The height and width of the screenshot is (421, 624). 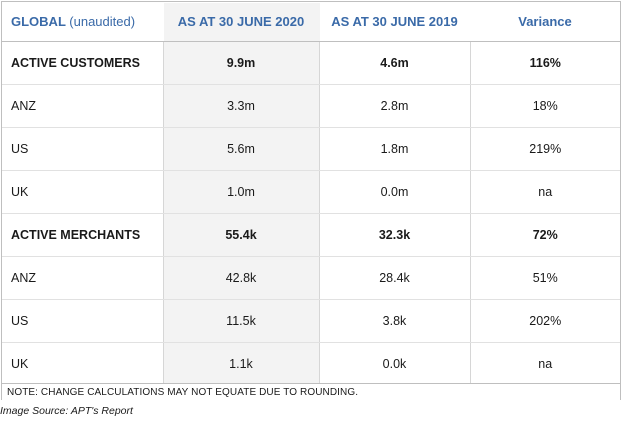 What do you see at coordinates (544, 235) in the screenshot?
I see `variance-cell: 72%` at bounding box center [544, 235].